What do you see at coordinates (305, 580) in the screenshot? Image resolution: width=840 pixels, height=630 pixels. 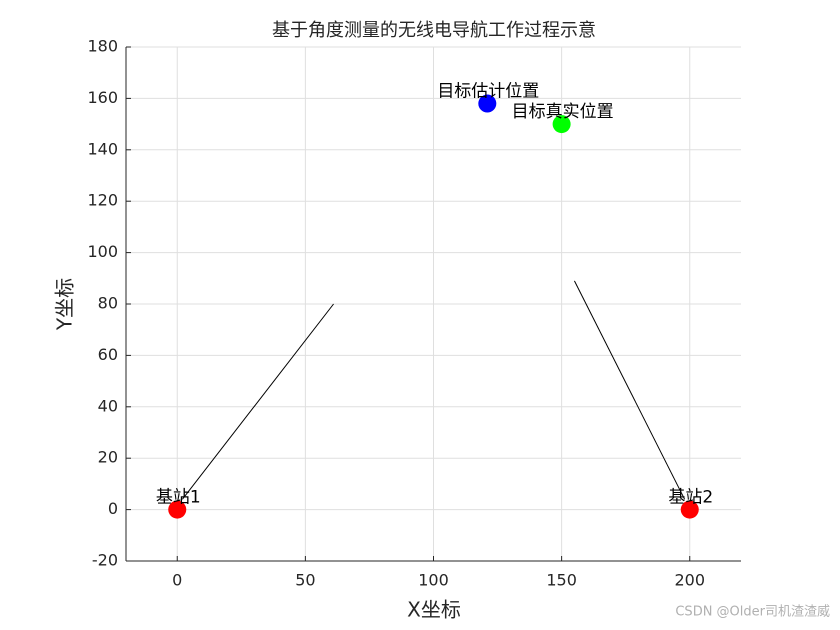 I see `x-tick-label: 50` at bounding box center [305, 580].